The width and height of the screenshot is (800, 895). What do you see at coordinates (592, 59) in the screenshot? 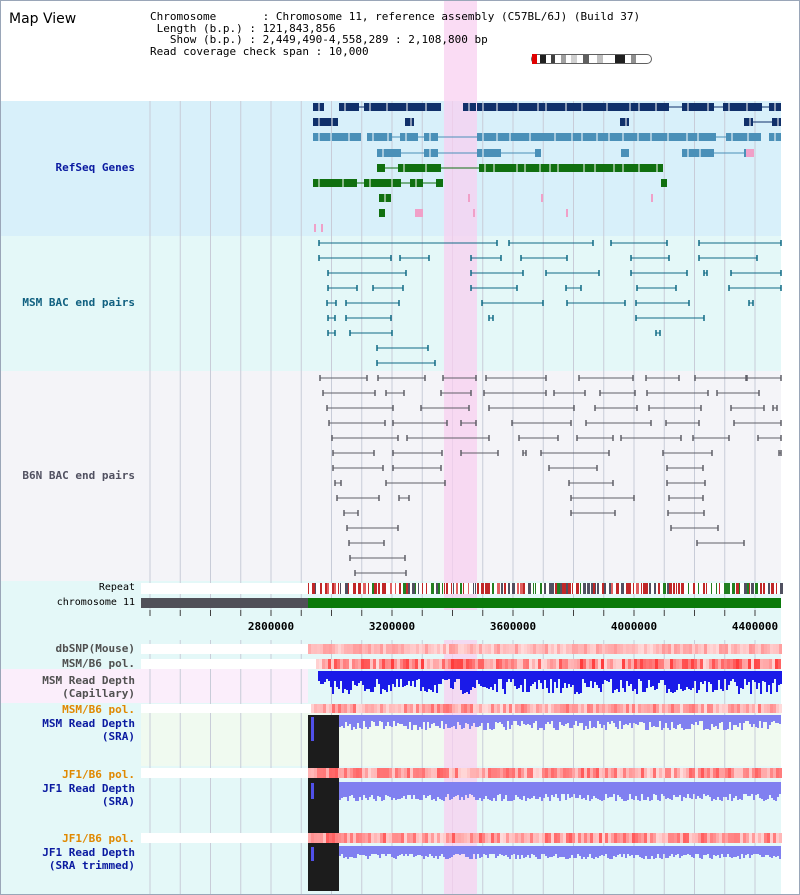
I see `chromosome-ideogram` at bounding box center [592, 59].